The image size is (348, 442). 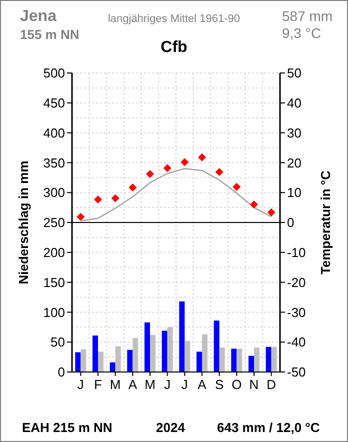 What do you see at coordinates (61, 372) in the screenshot?
I see `y-tick-label: 0` at bounding box center [61, 372].